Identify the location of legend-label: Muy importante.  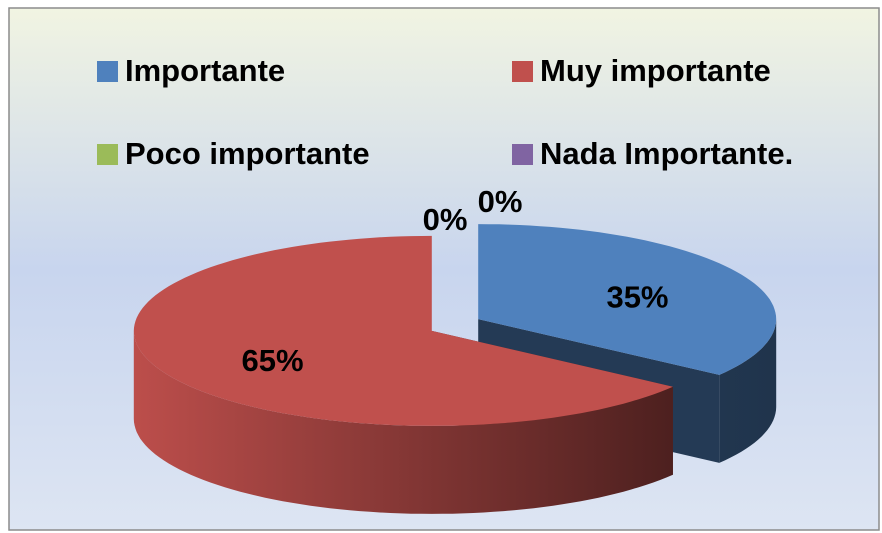
(655, 70).